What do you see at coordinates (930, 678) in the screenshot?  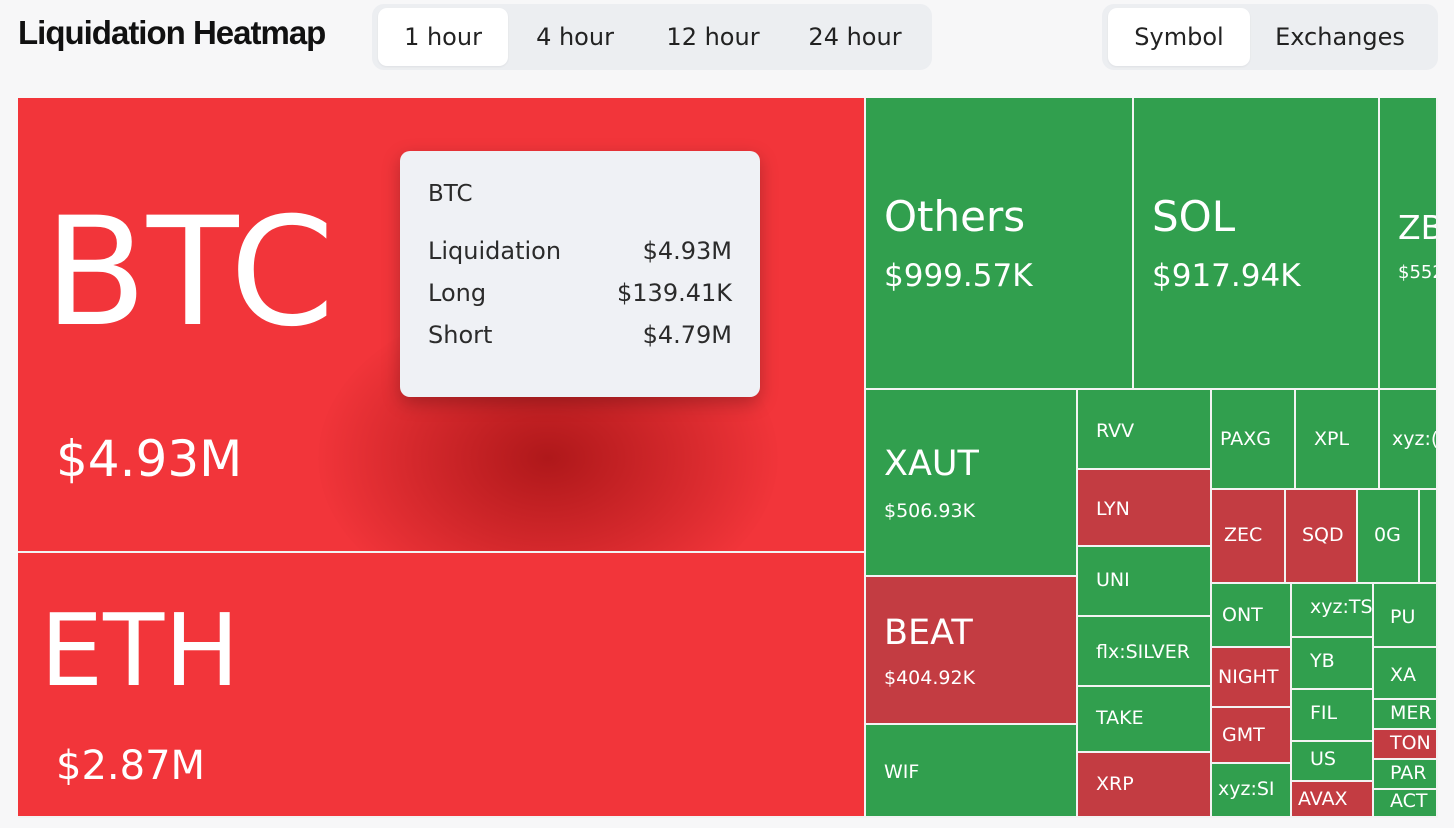 I see `tile-value: $404.92K` at bounding box center [930, 678].